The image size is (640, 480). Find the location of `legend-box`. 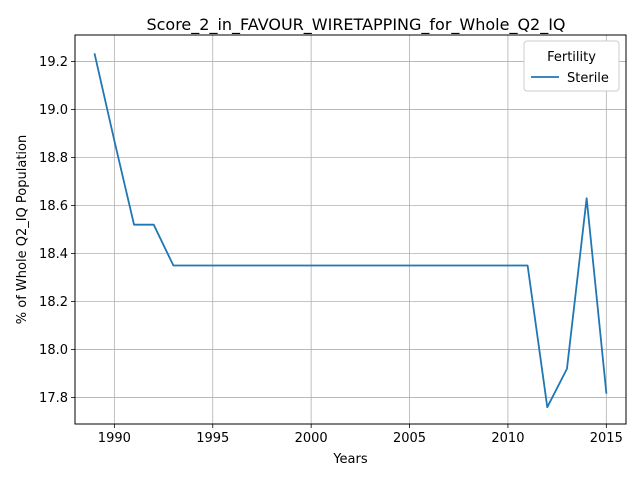

legend-box is located at coordinates (571, 66).